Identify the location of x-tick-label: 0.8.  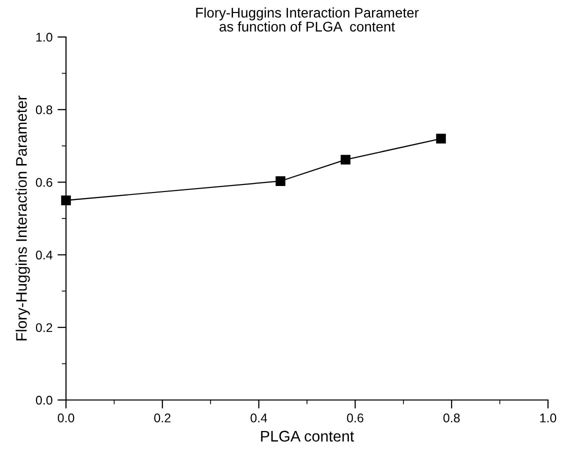
(451, 418).